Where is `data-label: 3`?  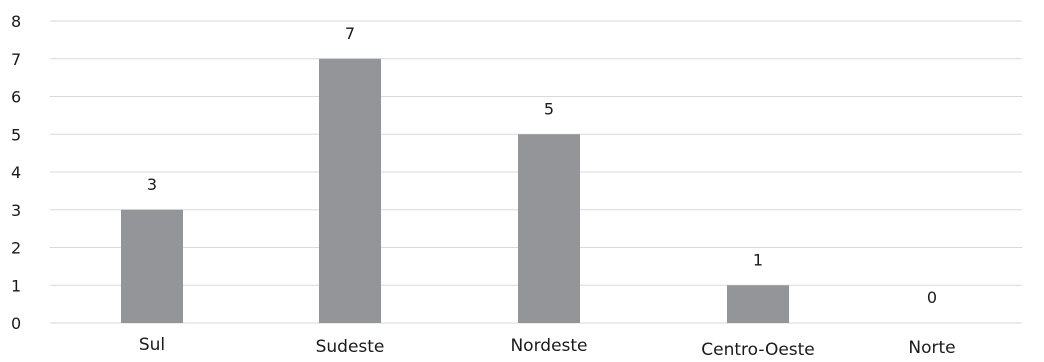
data-label: 3 is located at coordinates (152, 184).